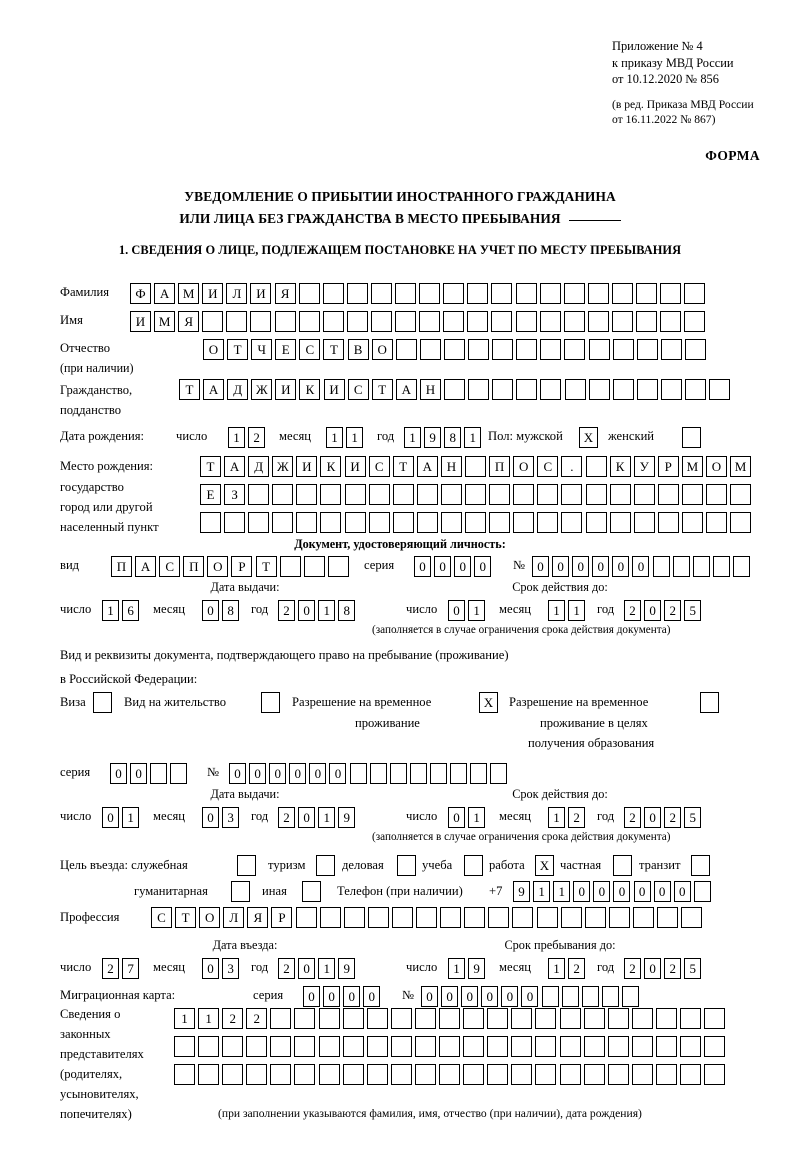  What do you see at coordinates (488, 702) in the screenshot?
I see `cell: X` at bounding box center [488, 702].